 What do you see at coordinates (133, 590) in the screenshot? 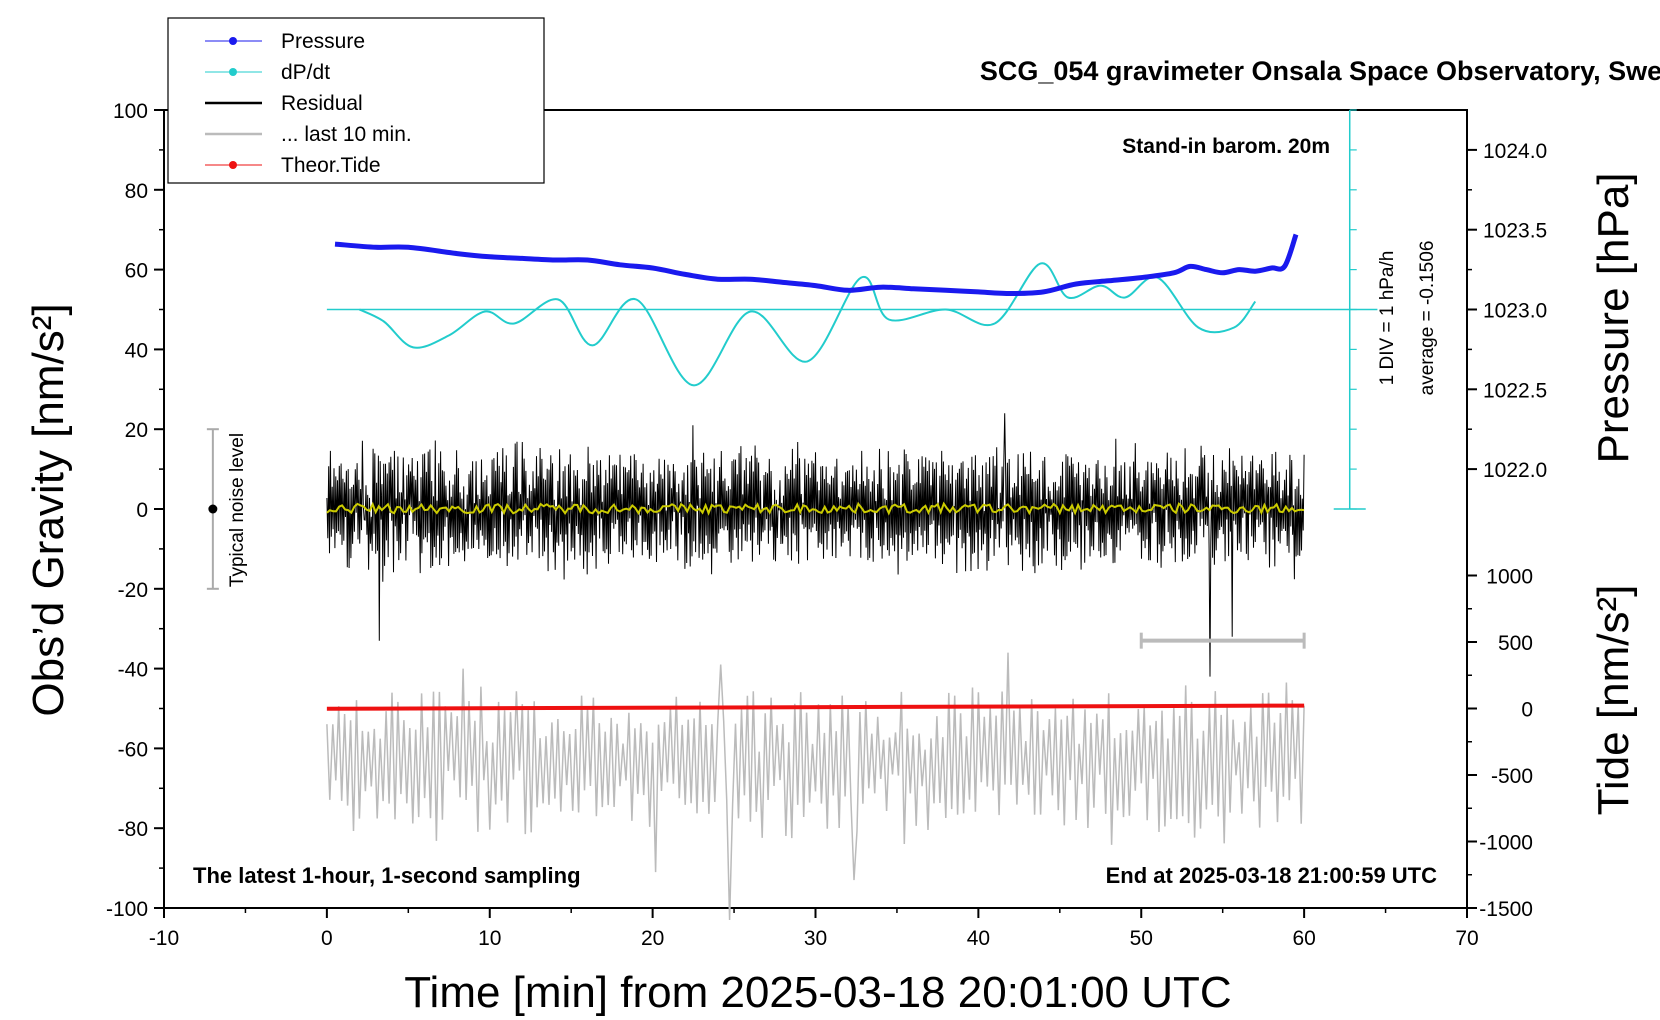
I see `y-tick-label-left: -20` at bounding box center [133, 590].